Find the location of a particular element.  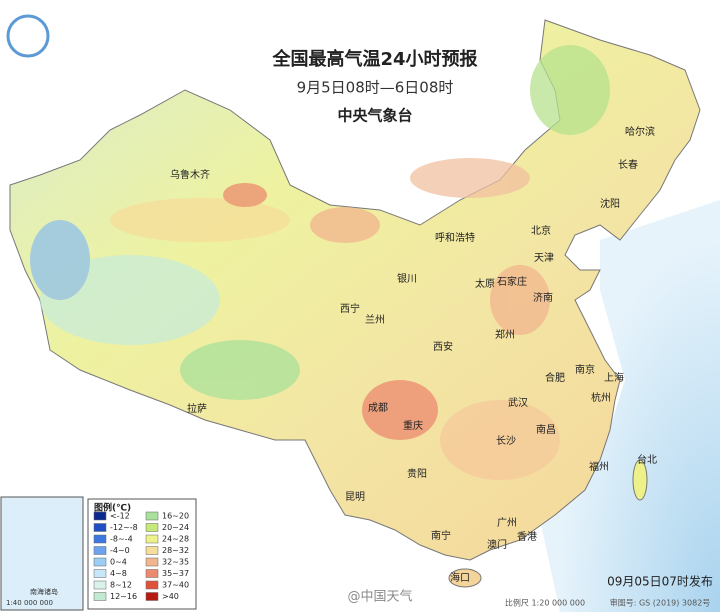

inset: 南海诸岛 1:40 000 000 is located at coordinates (42, 553).